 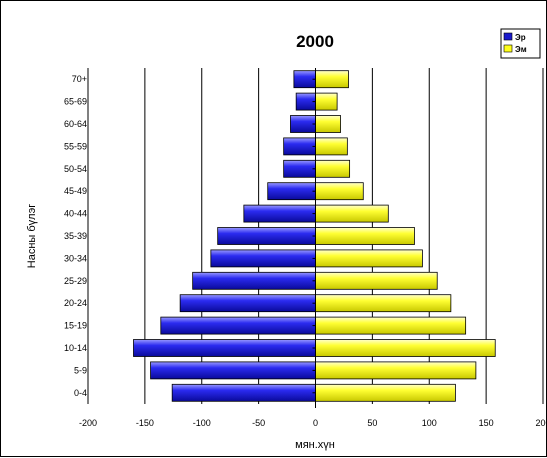 I want to click on y-axis-label: Насны бүлэг, so click(x=32, y=236).